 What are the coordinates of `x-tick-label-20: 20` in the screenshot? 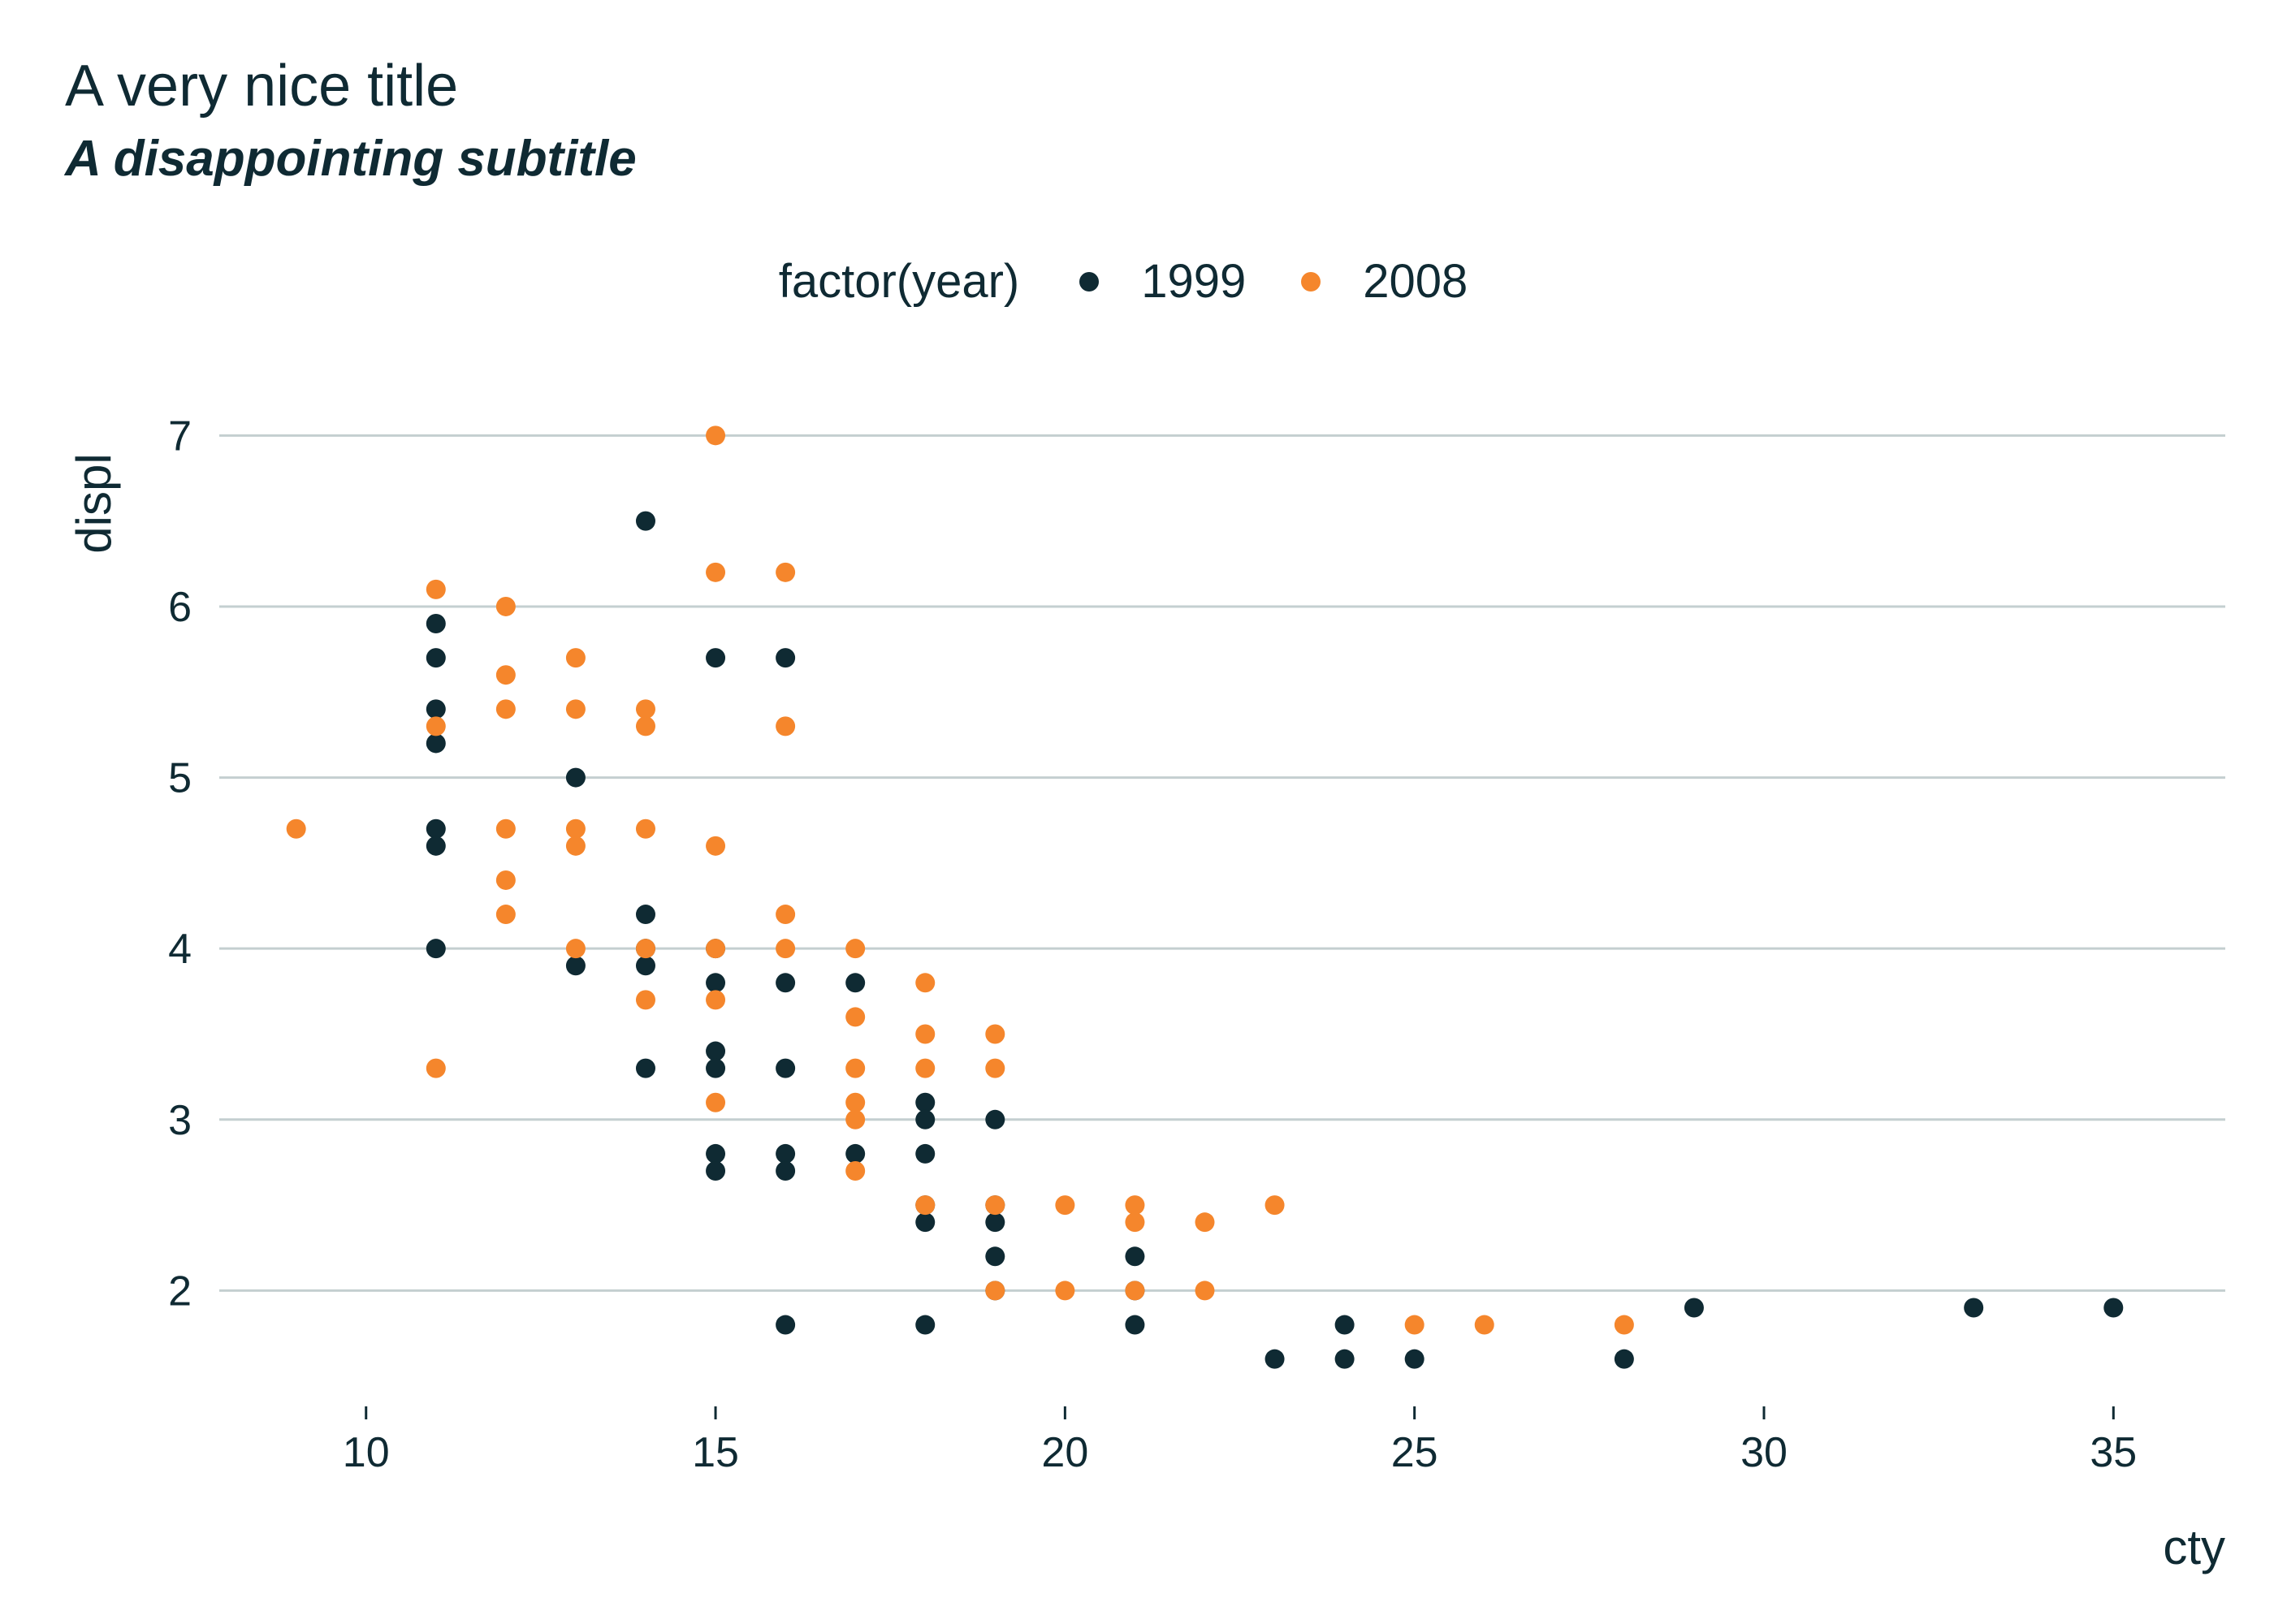 It's located at (1064, 1453).